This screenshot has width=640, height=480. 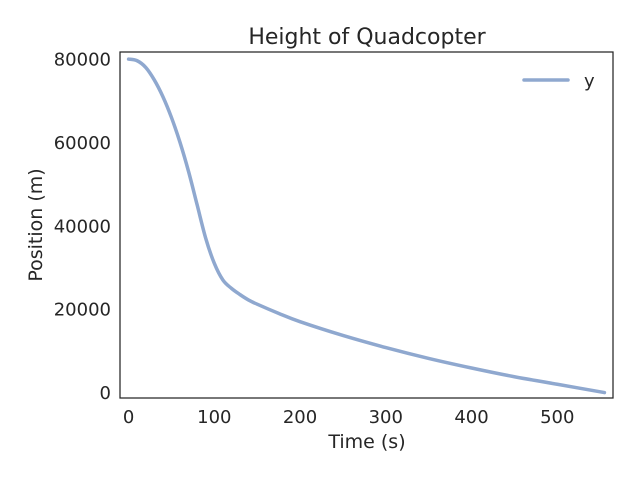 I want to click on legend-entry-label: y, so click(x=589, y=81).